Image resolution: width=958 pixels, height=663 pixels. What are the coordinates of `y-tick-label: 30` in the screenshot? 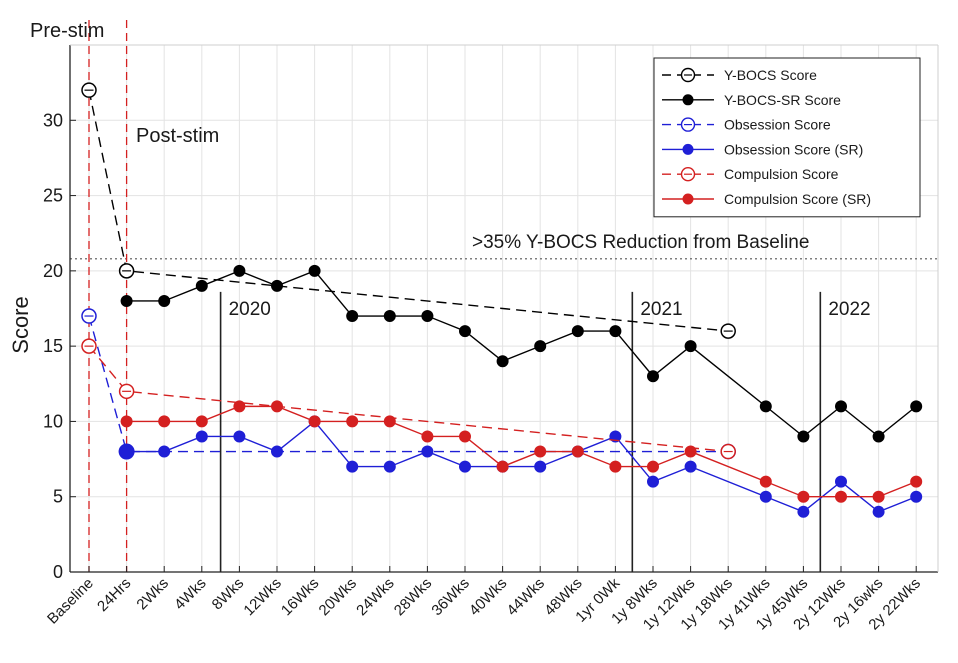 It's located at (53, 120).